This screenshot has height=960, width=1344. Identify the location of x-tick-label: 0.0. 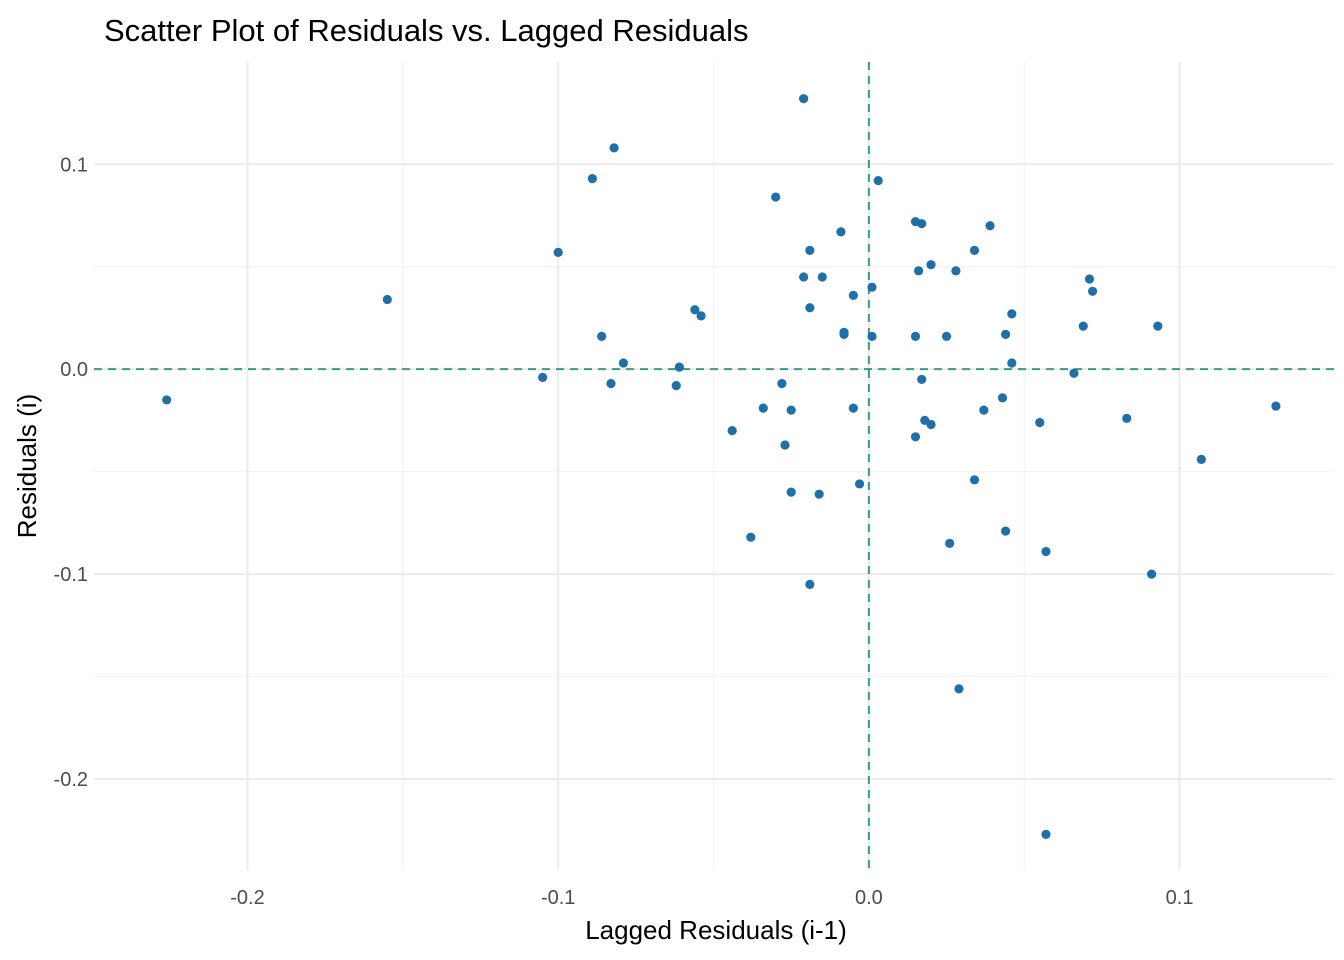
(869, 898).